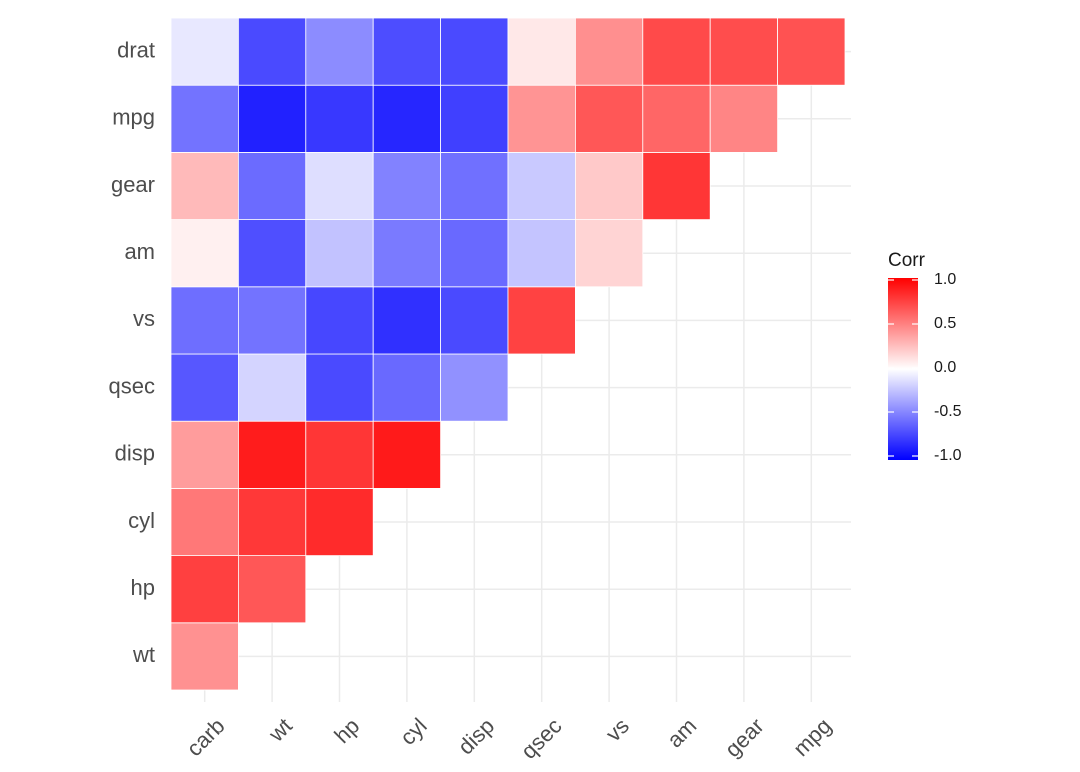 The width and height of the screenshot is (1080, 772). What do you see at coordinates (339, 253) in the screenshot?
I see `heatmap-cell-hp-am` at bounding box center [339, 253].